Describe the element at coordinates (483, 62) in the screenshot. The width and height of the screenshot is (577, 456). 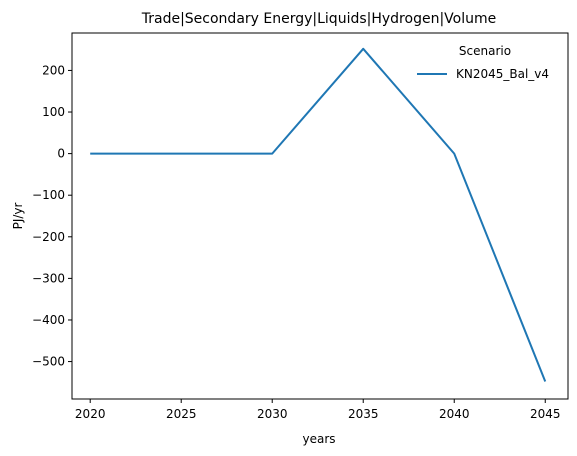
I see `legend: Scenario KN2045_Bal_v4` at that location.